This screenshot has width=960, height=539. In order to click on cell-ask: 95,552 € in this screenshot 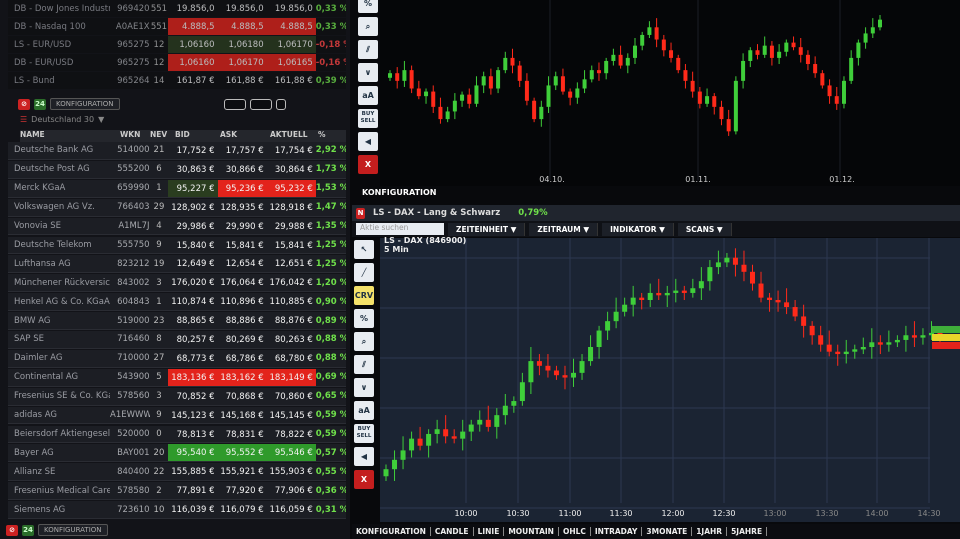, I will do `click(242, 453)`.